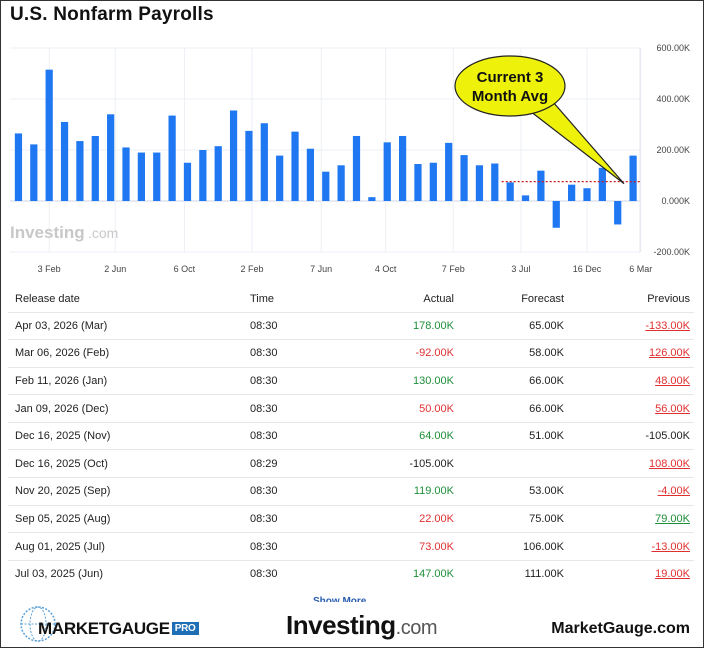 The height and width of the screenshot is (648, 704). Describe the element at coordinates (631, 573) in the screenshot. I see `cell-previous: 19.00K` at that location.